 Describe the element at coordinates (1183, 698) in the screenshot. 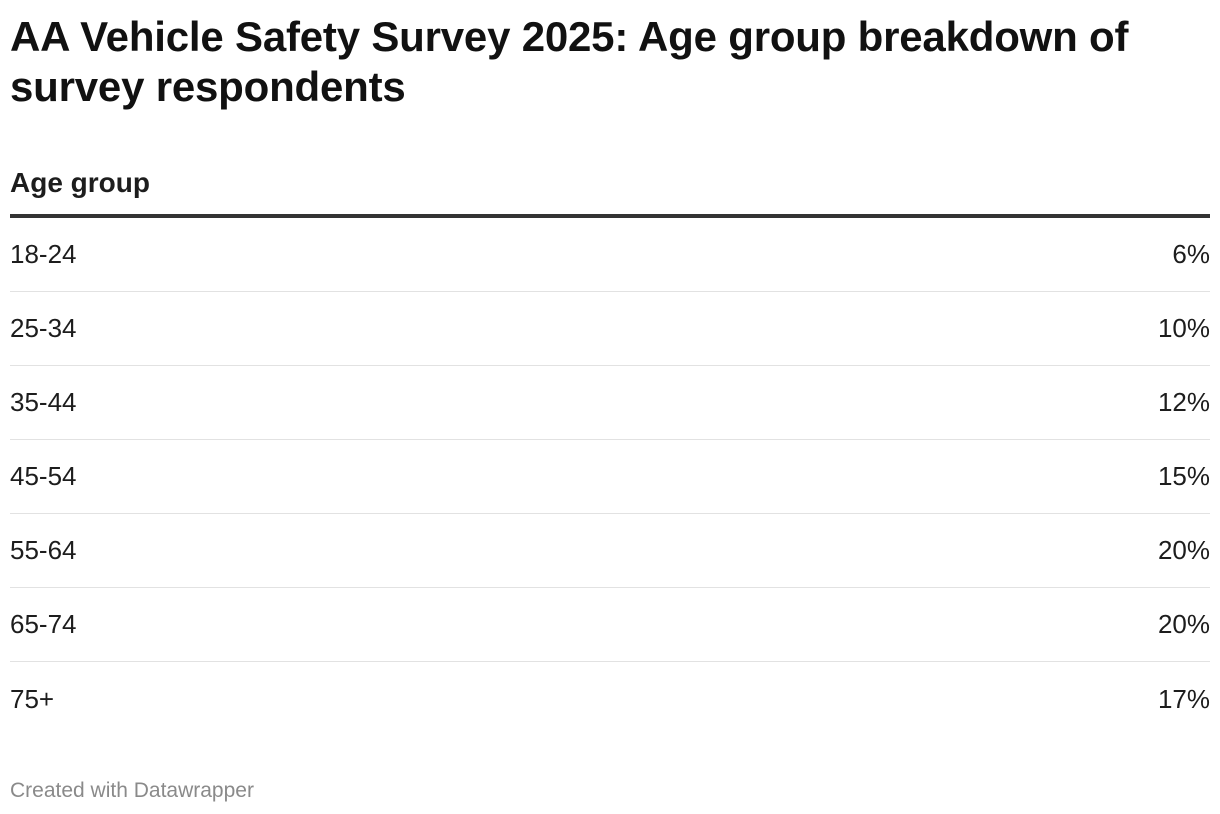

I see `percentage-cell: 17%` at that location.